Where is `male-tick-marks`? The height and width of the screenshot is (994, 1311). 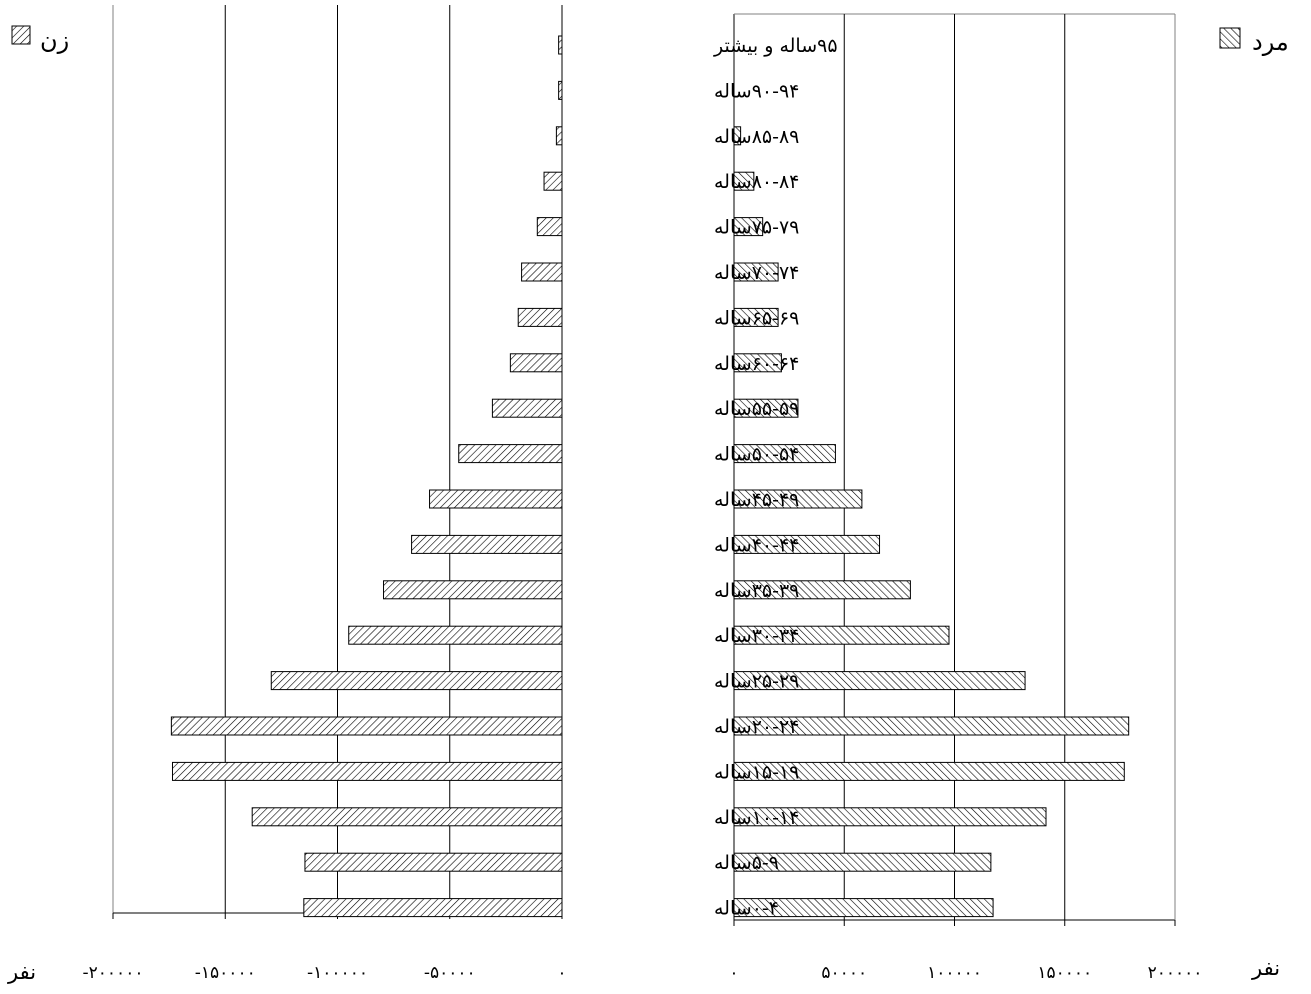 male-tick-marks is located at coordinates (954, 923).